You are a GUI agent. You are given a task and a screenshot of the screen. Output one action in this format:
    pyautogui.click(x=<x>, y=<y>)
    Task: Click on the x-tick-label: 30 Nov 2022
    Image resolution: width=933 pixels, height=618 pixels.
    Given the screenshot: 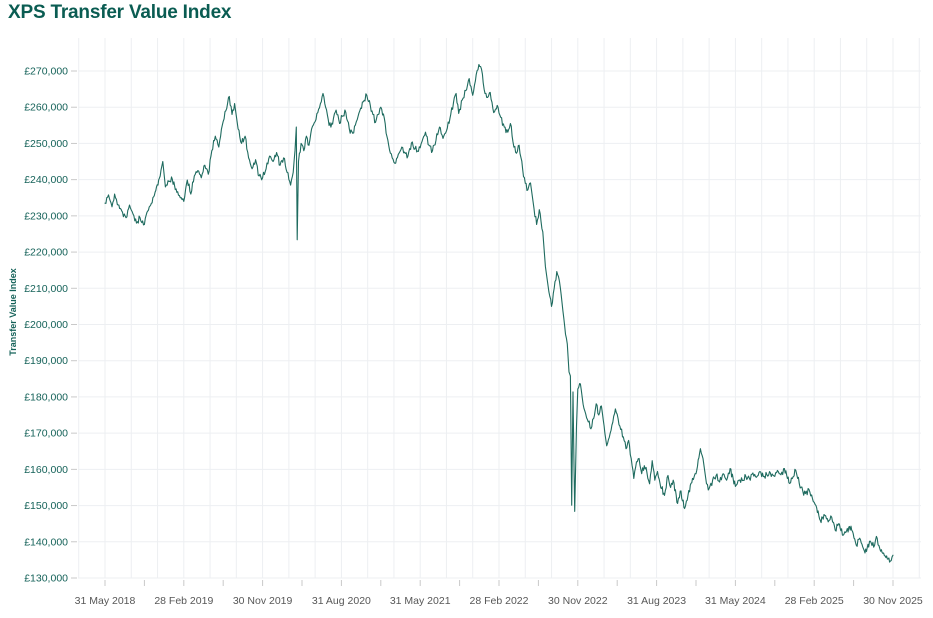 What is the action you would take?
    pyautogui.click(x=578, y=601)
    